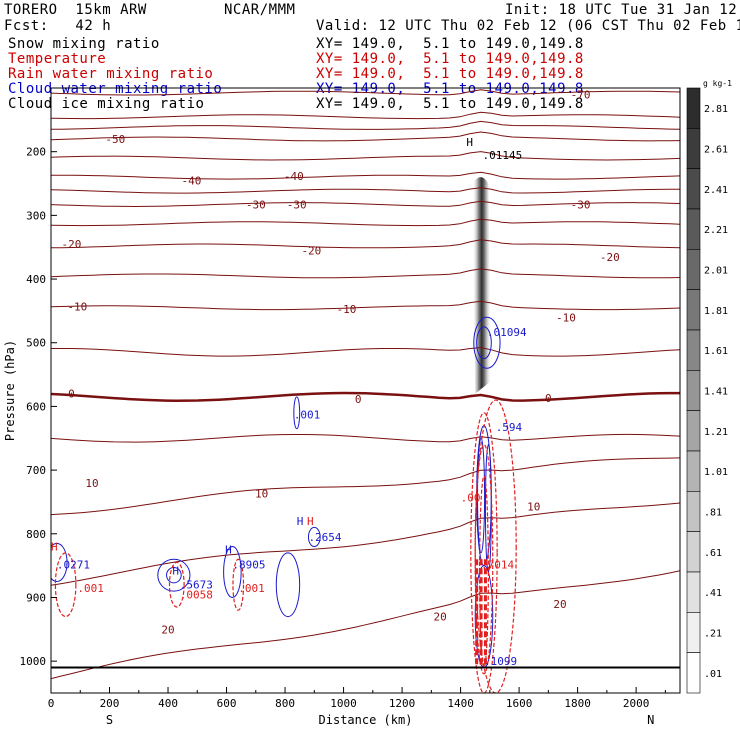  Describe the element at coordinates (577, 703) in the screenshot. I see `x-tick-label: 1800` at that location.